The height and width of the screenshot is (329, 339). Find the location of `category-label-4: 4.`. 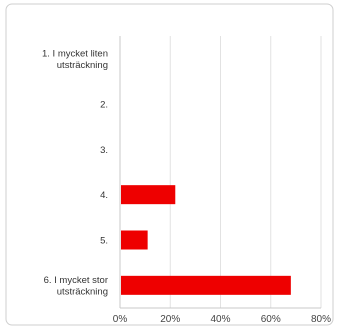

category-label-4: 4. is located at coordinates (104, 195).